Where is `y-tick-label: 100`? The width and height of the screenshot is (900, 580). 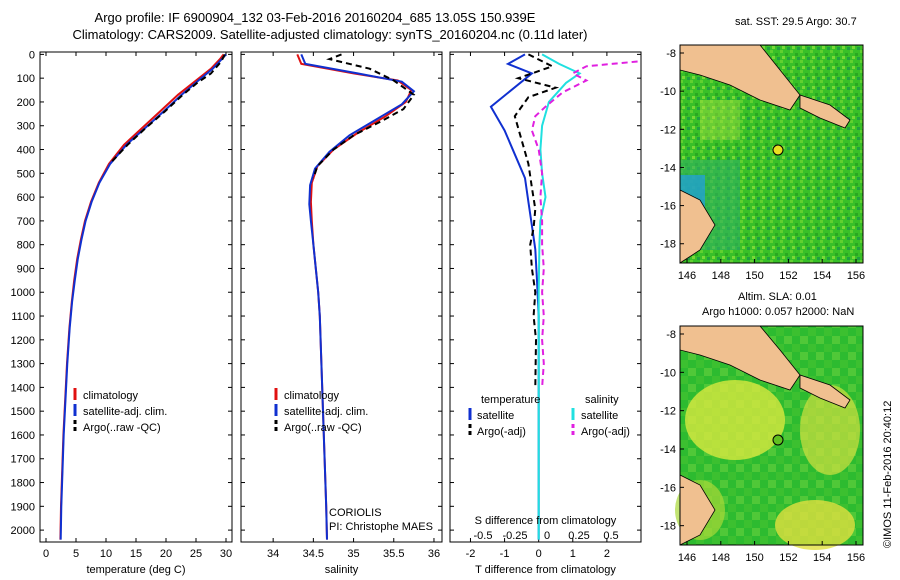
y-tick-label: 100 is located at coordinates (26, 79).